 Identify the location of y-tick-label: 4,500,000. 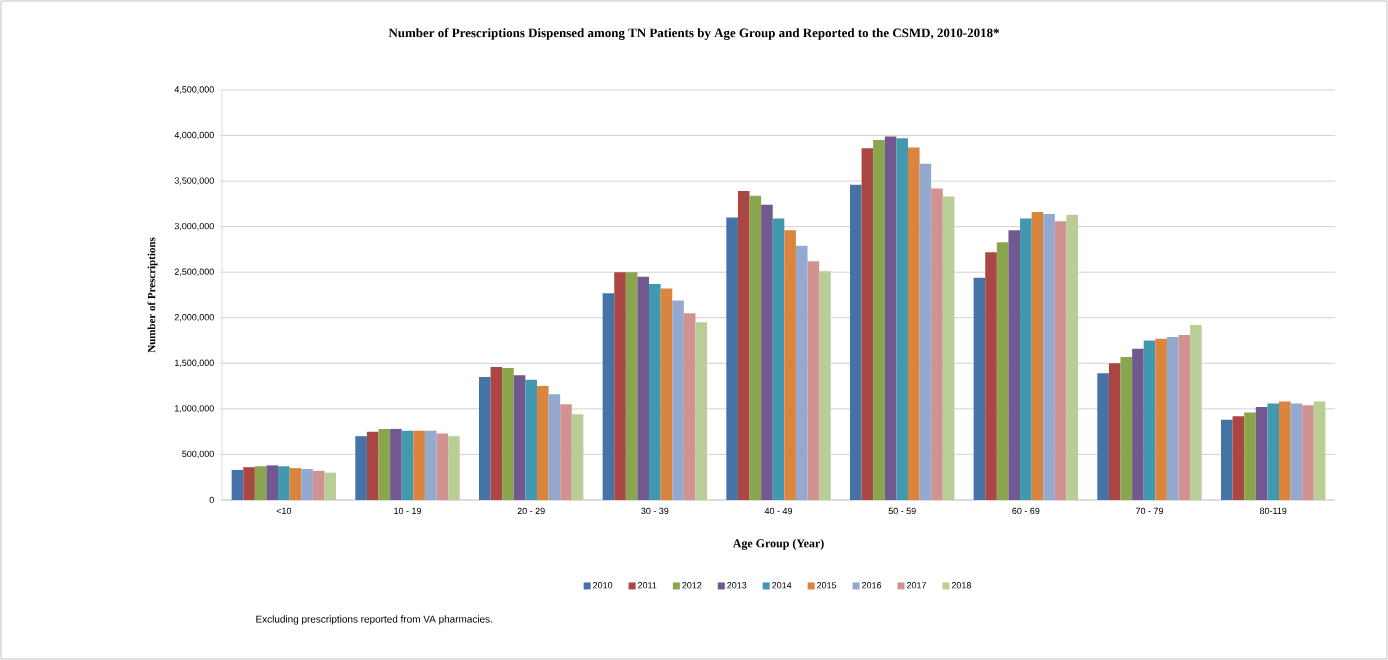
(194, 90).